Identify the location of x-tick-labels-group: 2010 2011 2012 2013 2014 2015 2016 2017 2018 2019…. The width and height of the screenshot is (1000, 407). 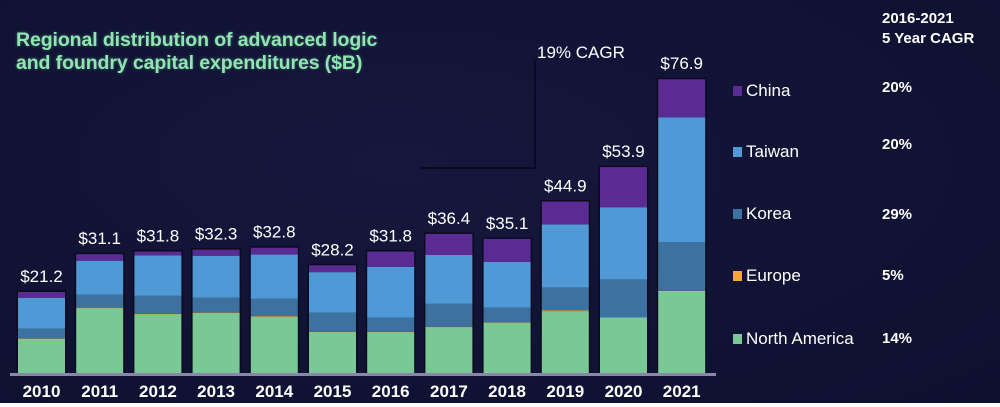
(362, 391).